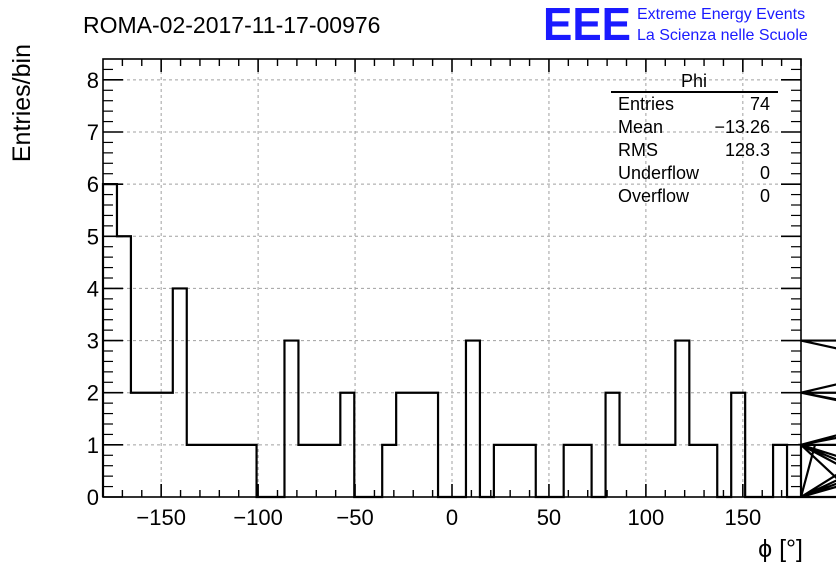  Describe the element at coordinates (231, 25) in the screenshot. I see `run-title: ROMA-02-2017-11-17-00976` at that location.